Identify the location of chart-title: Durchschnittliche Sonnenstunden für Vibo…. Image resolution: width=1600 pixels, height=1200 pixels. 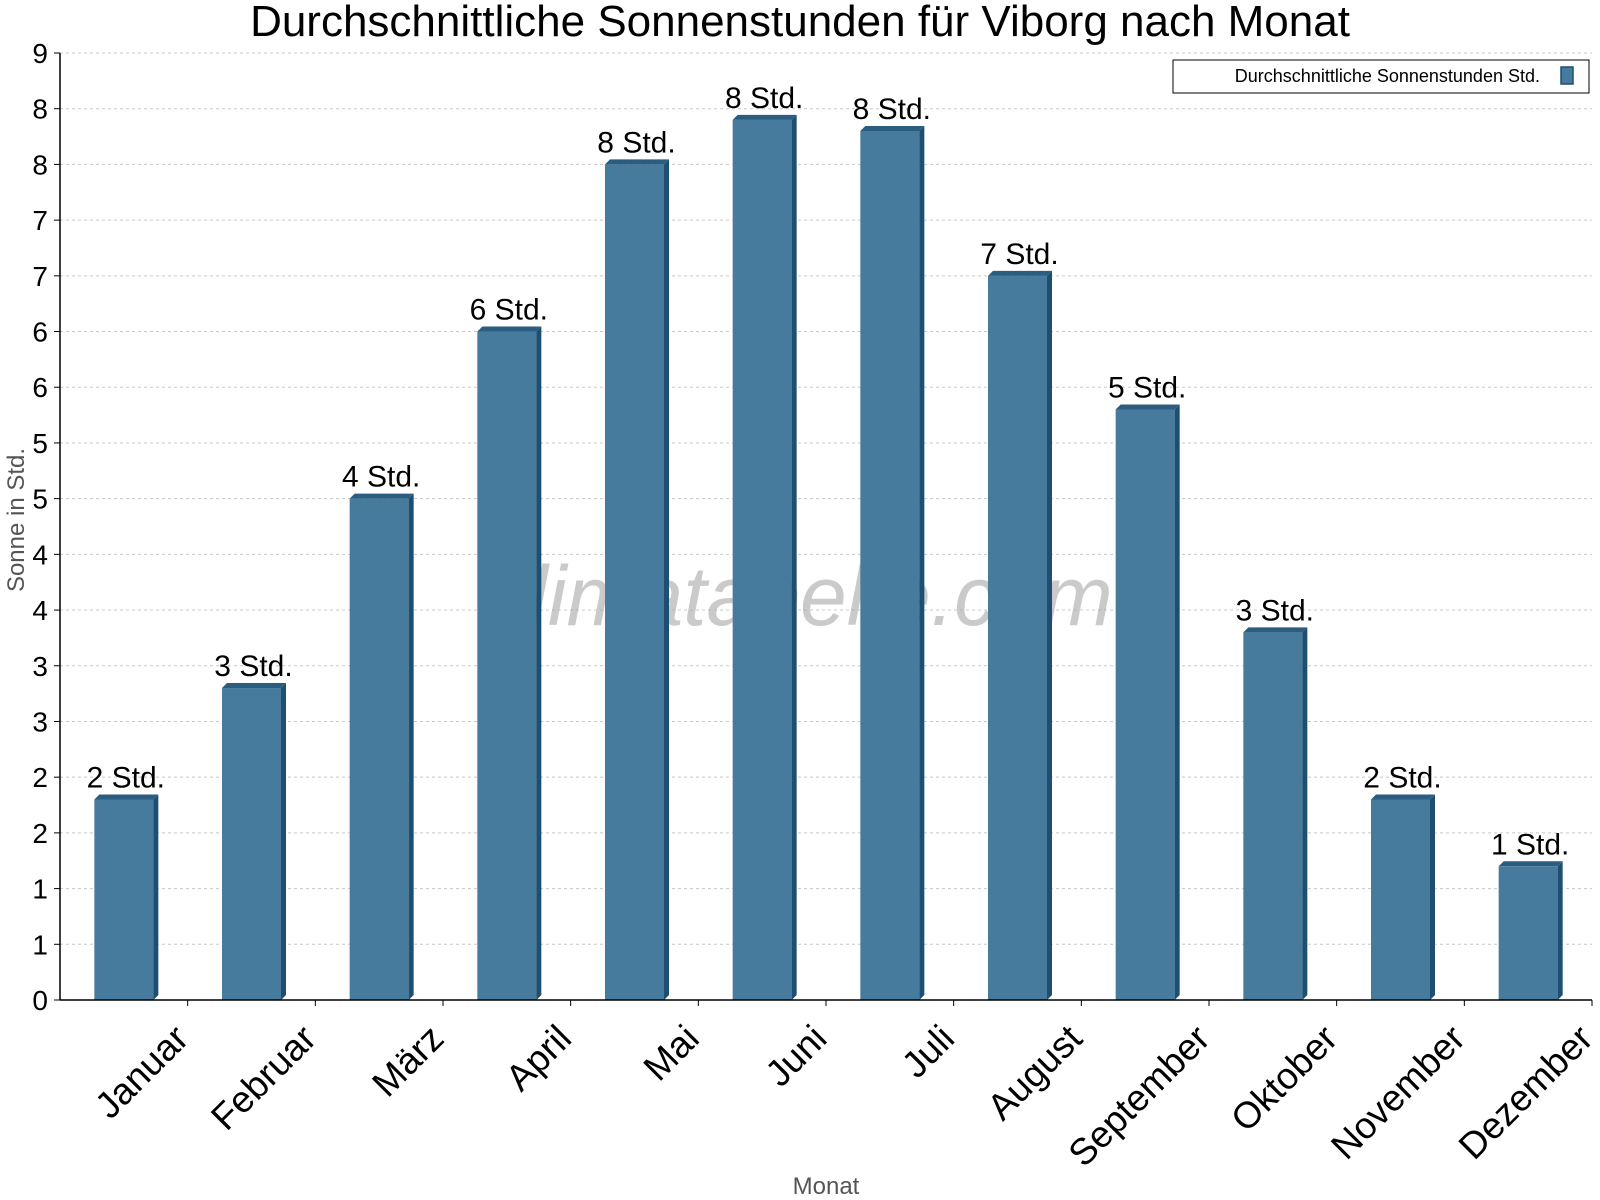
(800, 23).